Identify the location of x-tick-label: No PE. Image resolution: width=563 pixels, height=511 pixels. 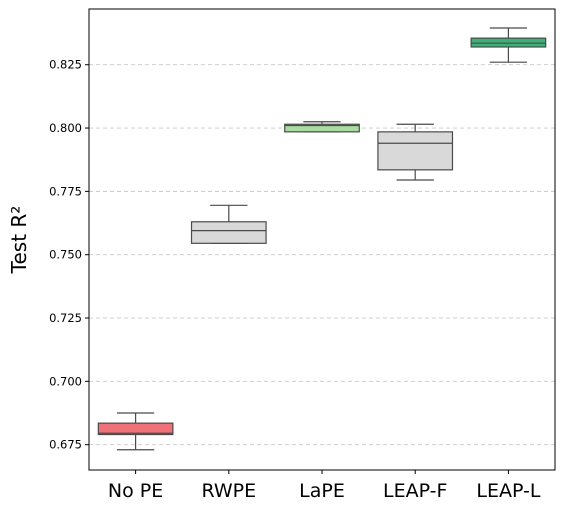
(135, 491).